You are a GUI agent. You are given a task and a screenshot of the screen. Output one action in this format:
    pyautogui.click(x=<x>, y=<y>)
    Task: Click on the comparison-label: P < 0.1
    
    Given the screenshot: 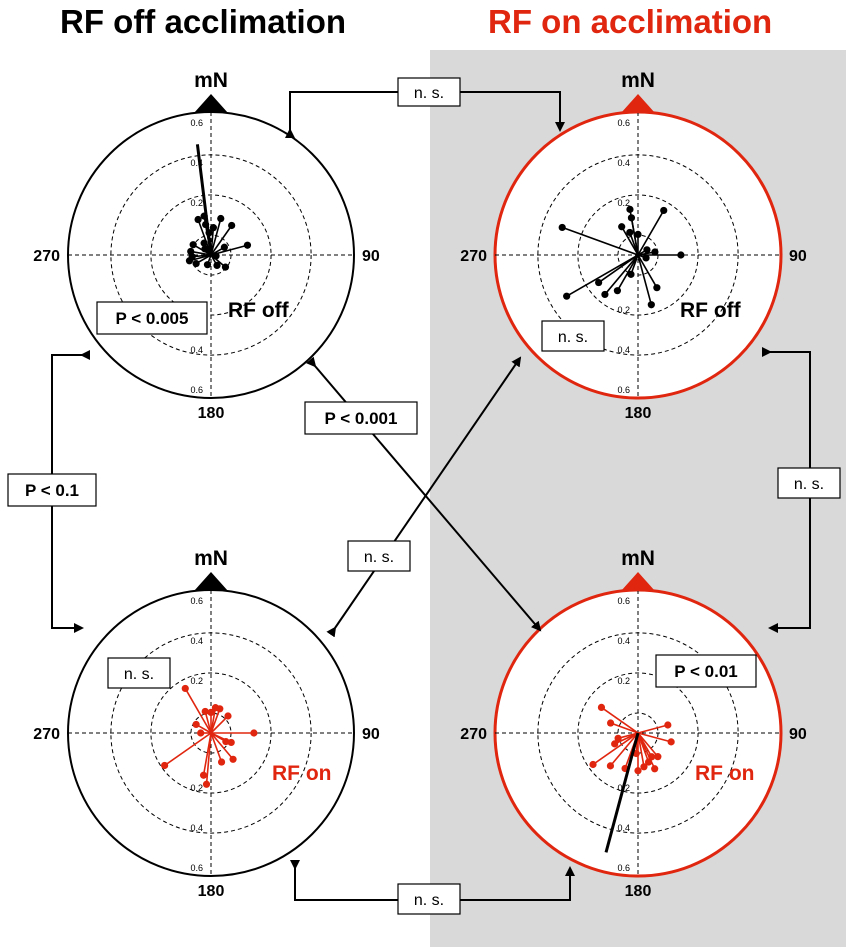 What is the action you would take?
    pyautogui.click(x=52, y=490)
    